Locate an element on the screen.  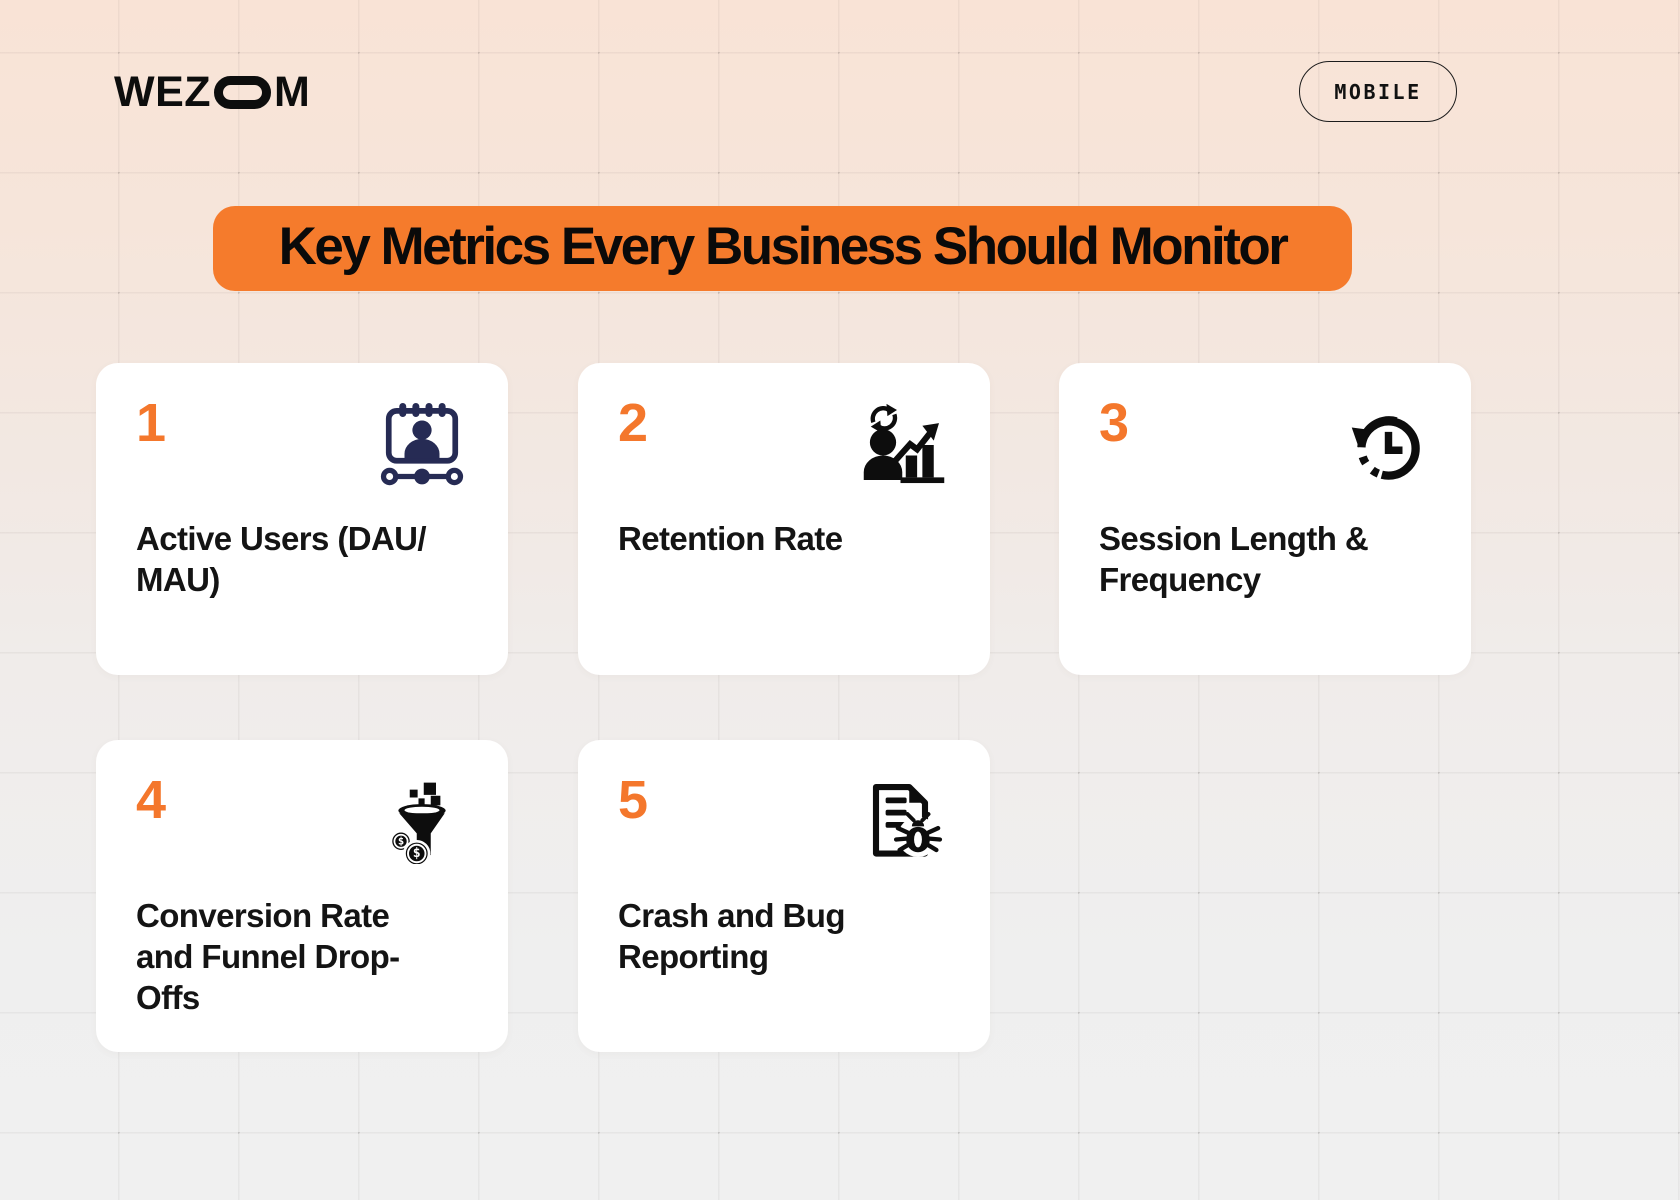
card-title: Retention Rate is located at coordinates (730, 538).